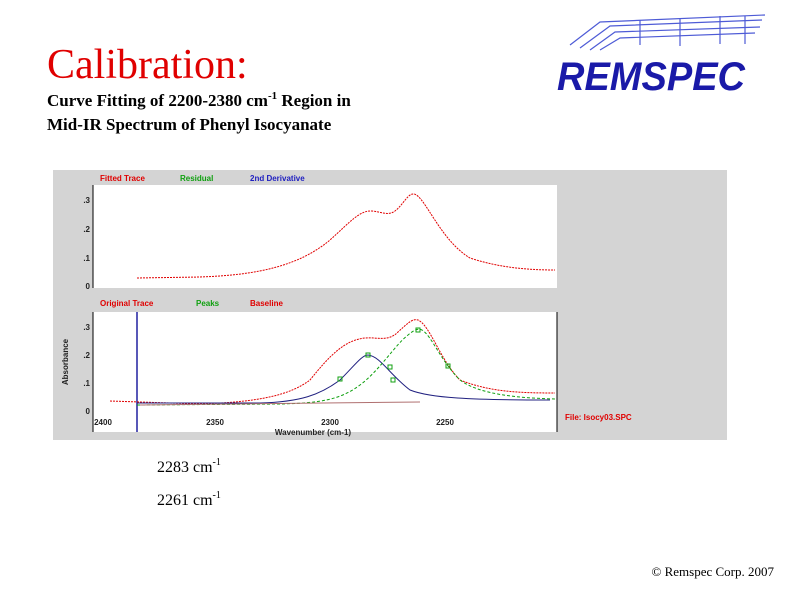  What do you see at coordinates (208, 303) in the screenshot?
I see `legend-entry: Peaks` at bounding box center [208, 303].